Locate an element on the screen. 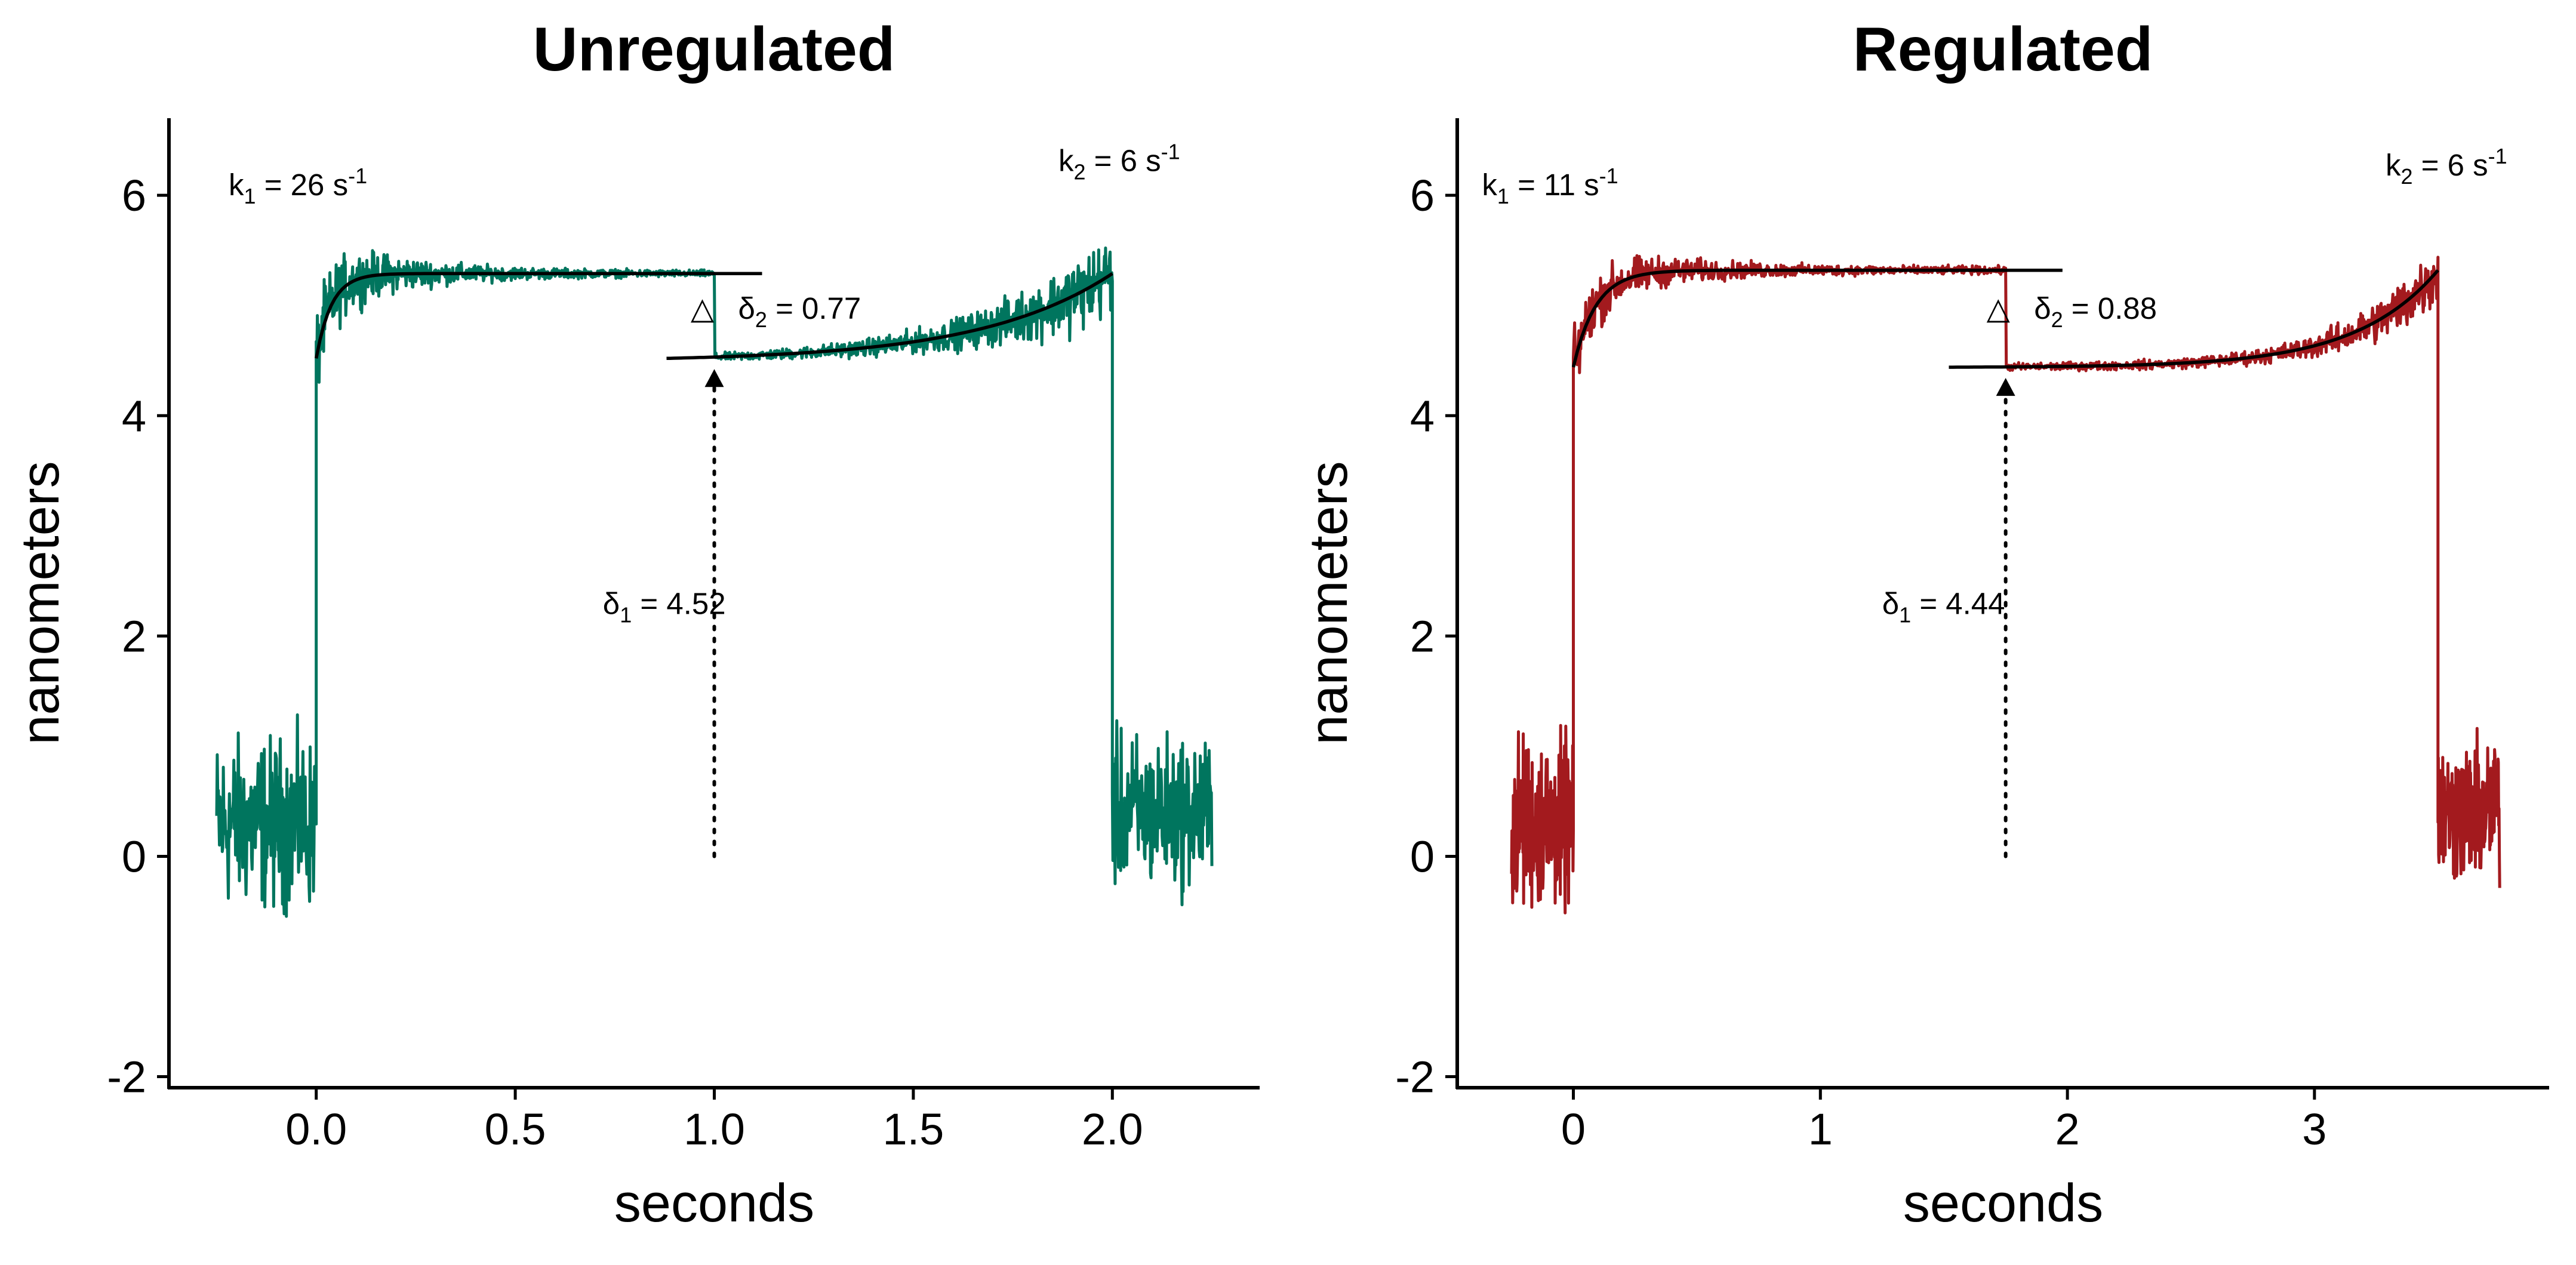 The height and width of the screenshot is (1265, 2576). delta2-label: δ2 = 0.88 is located at coordinates (2095, 312).